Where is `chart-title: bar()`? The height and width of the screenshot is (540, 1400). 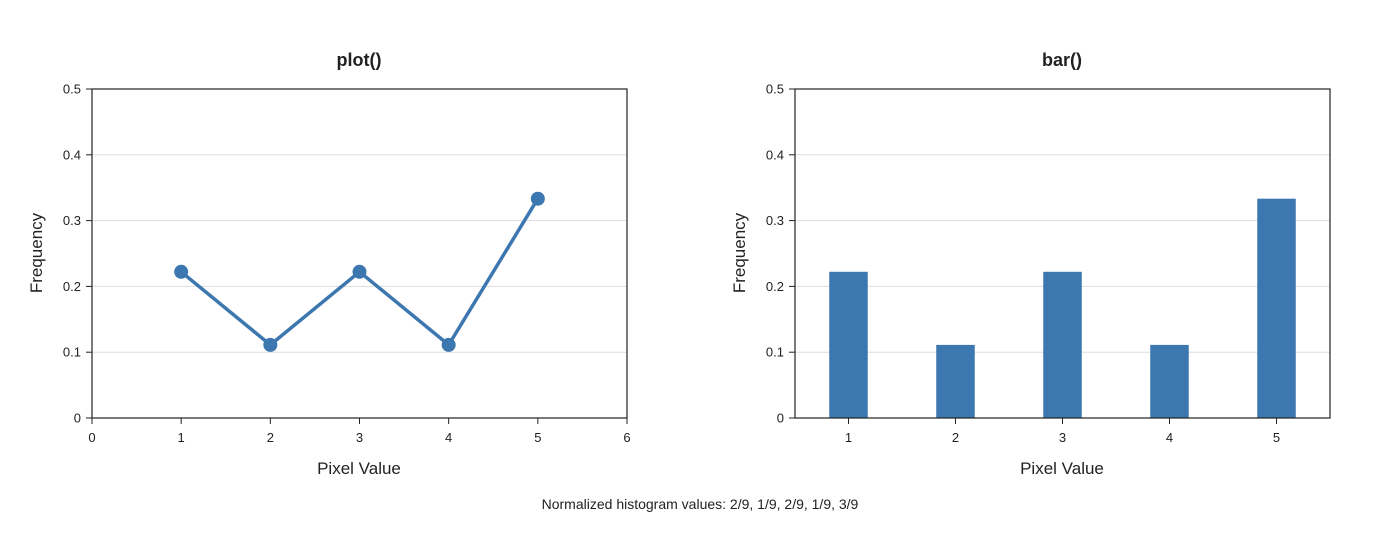
chart-title: bar() is located at coordinates (1062, 60).